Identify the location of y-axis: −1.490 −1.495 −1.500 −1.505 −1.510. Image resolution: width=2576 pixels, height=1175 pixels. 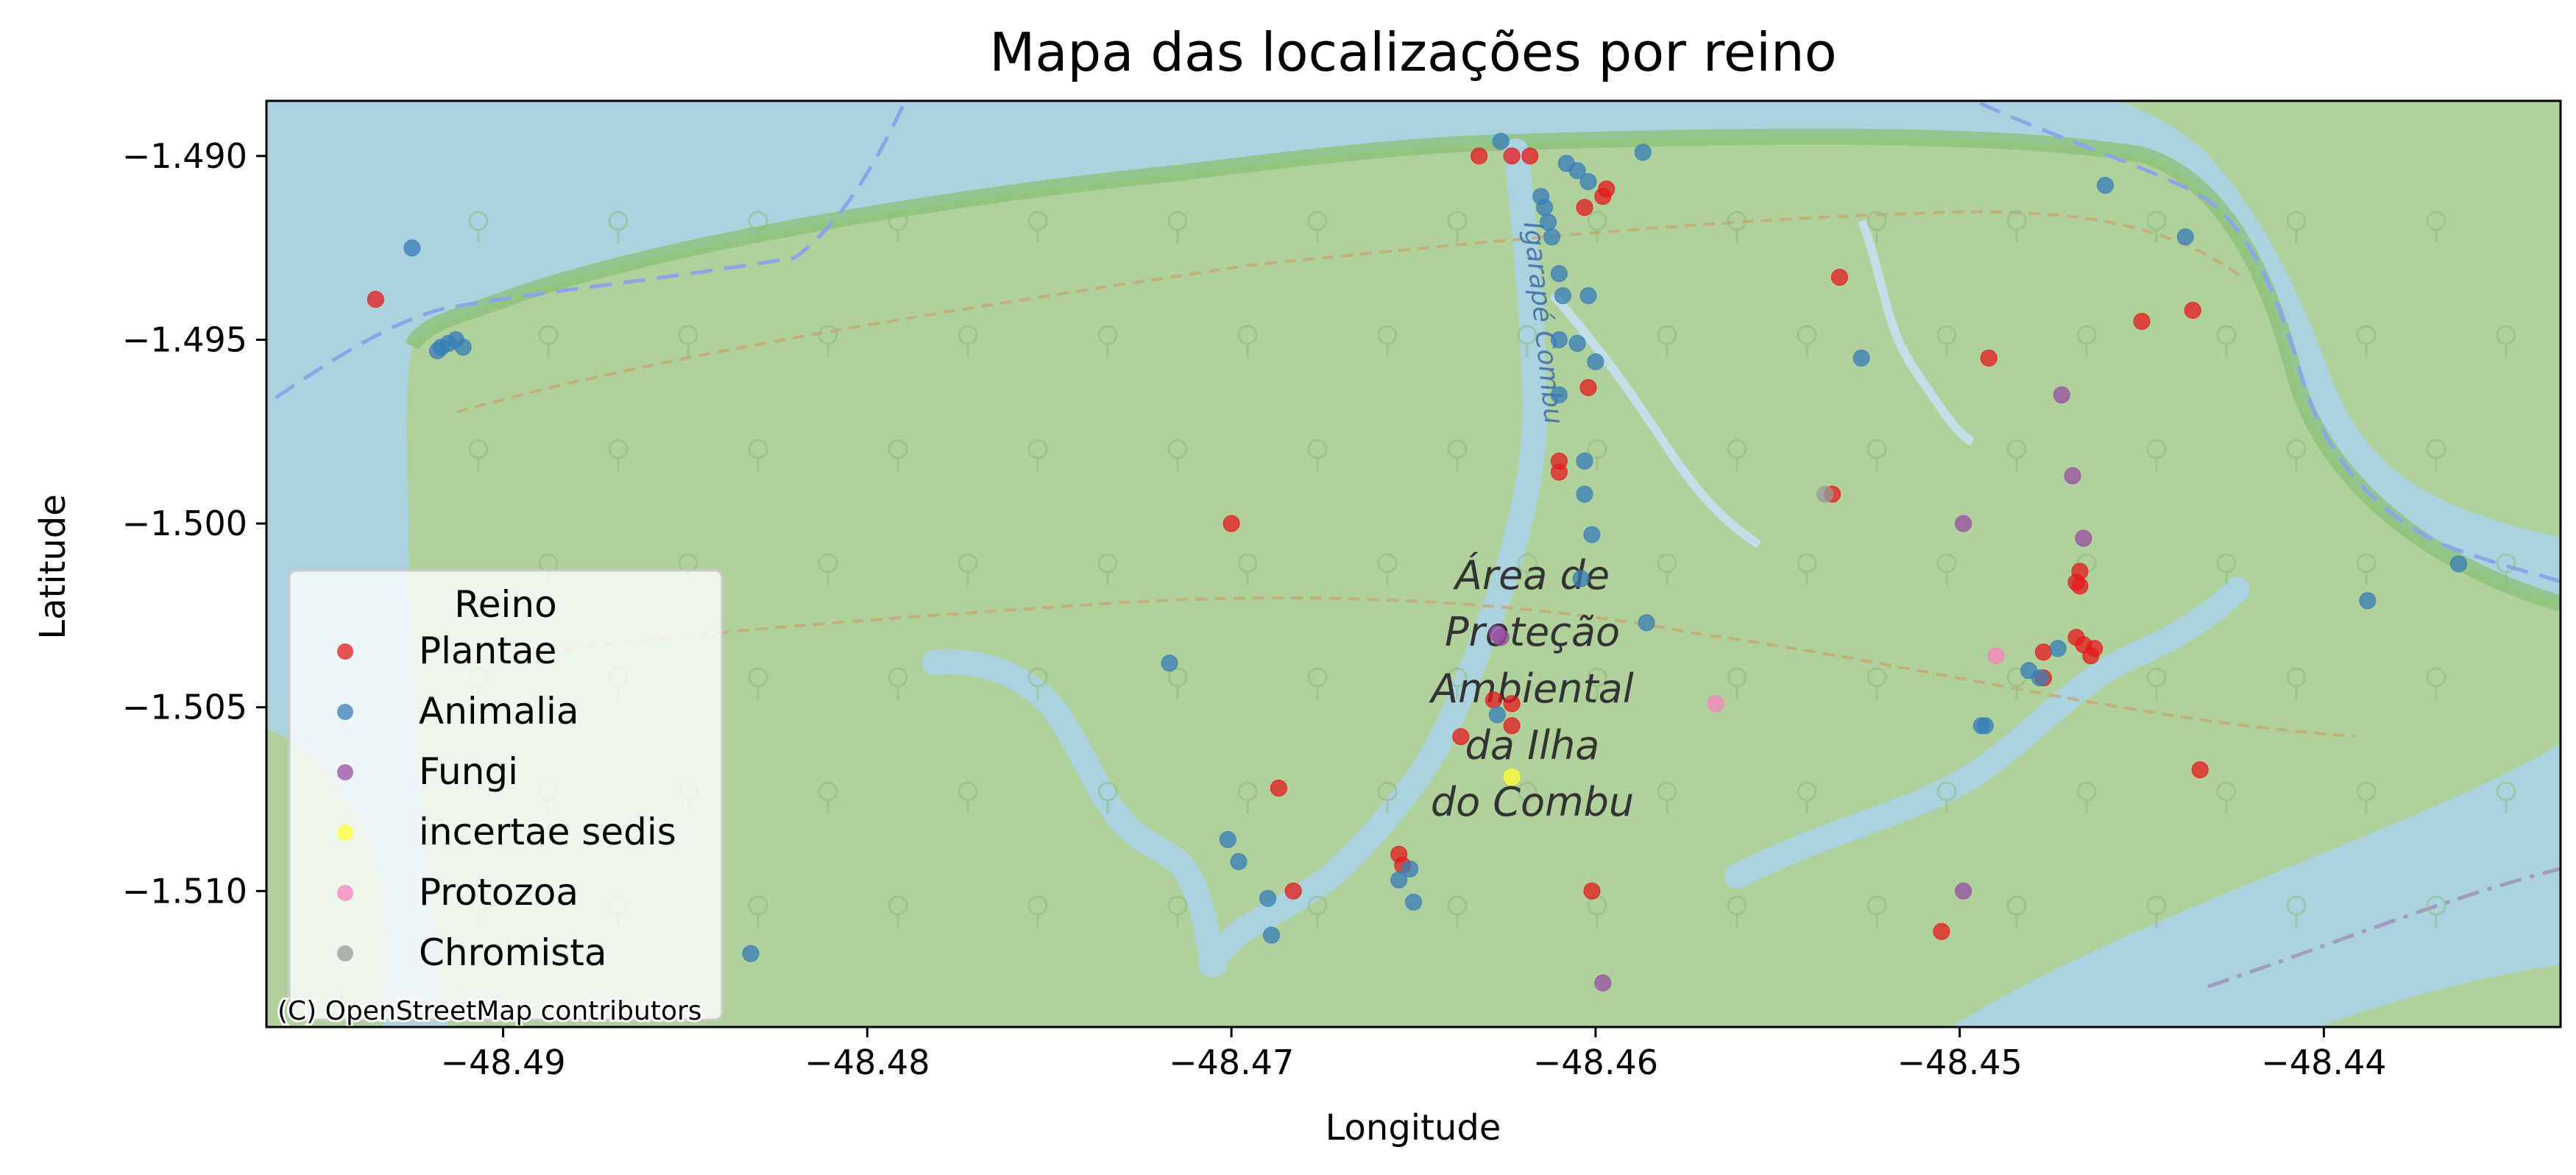
(194, 523).